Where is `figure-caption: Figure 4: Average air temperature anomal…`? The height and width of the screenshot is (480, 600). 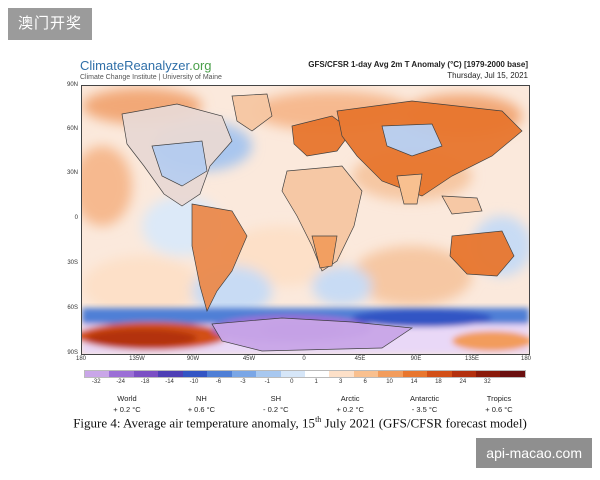
figure-caption: Figure 4: Average air temperature anomal… is located at coordinates (300, 423).